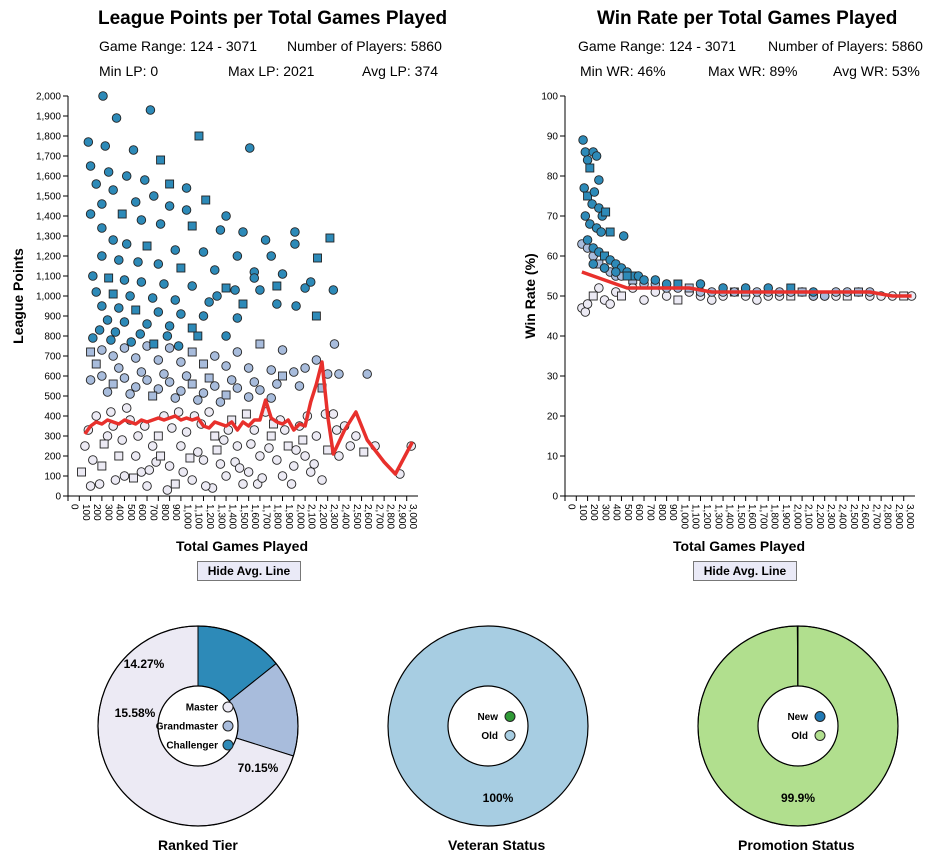 Image resolution: width=944 pixels, height=861 pixels. Describe the element at coordinates (604, 512) in the screenshot. I see `wr-x-tick-label: 300` at that location.